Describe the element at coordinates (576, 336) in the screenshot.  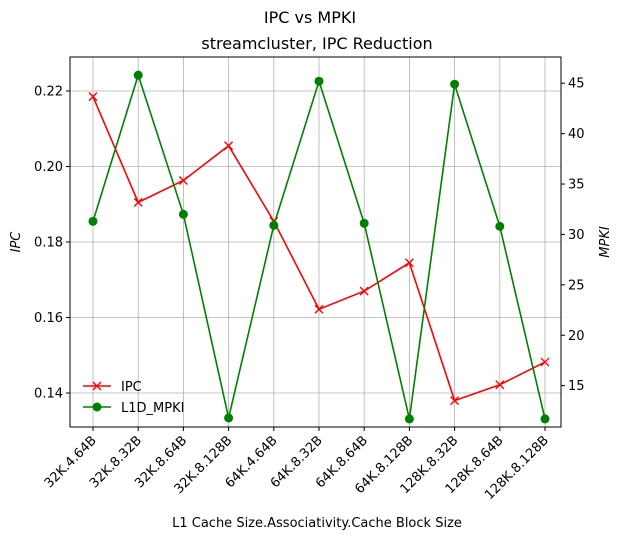
I see `y-right-tick-label: 20` at that location.